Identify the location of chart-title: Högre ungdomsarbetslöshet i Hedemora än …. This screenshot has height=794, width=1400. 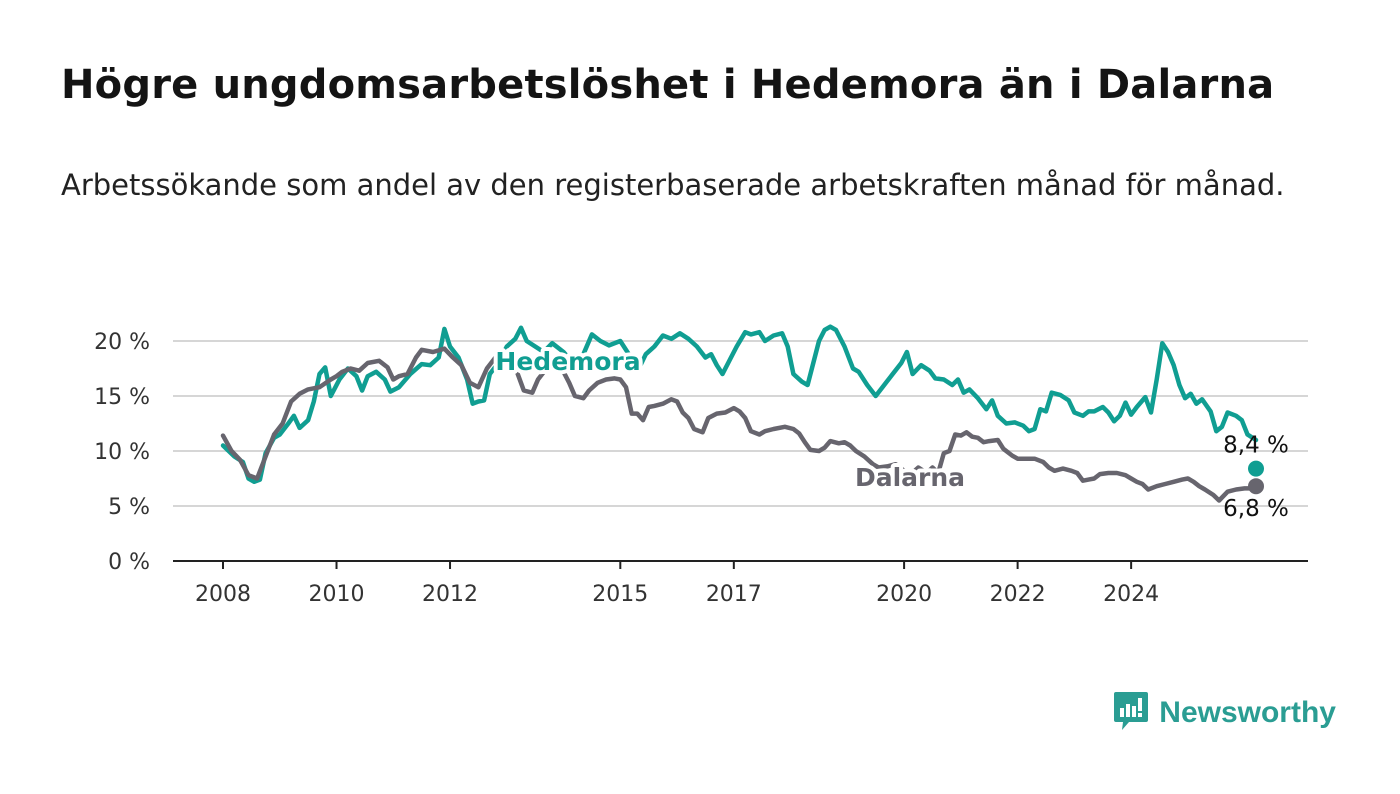
(668, 85).